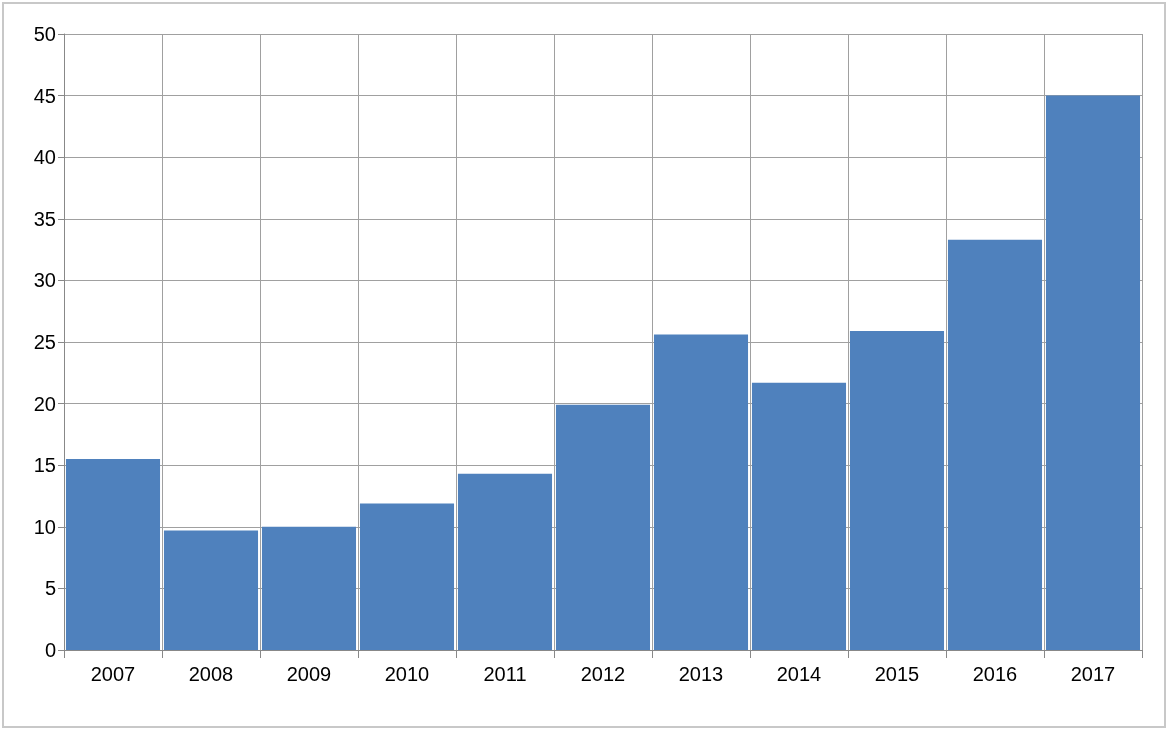 The height and width of the screenshot is (734, 1172). Describe the element at coordinates (603, 674) in the screenshot. I see `x-tick-label: 2012` at that location.